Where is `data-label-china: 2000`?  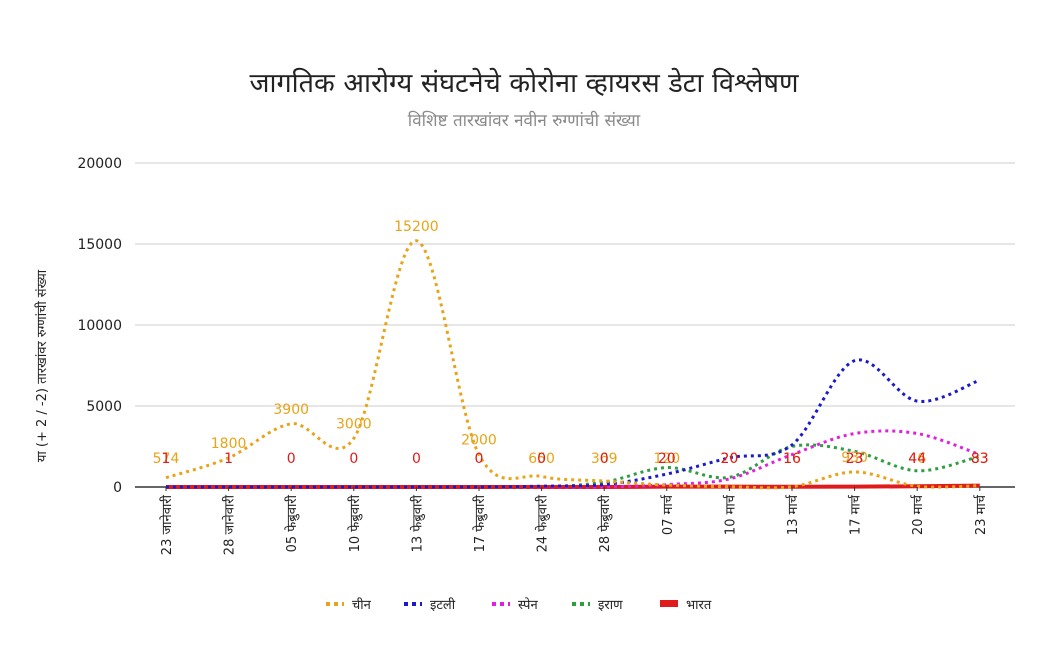
data-label-china: 2000 is located at coordinates (479, 441).